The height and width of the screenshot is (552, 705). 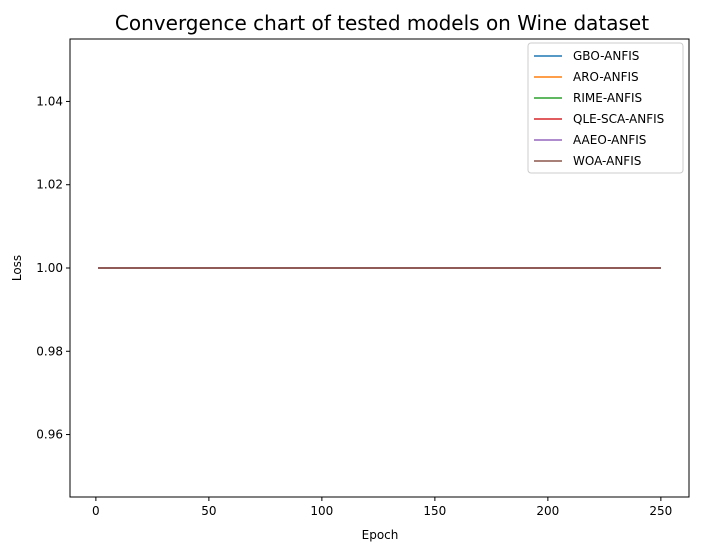 I want to click on legend-label: AAEO-ANFIS, so click(x=609, y=140).